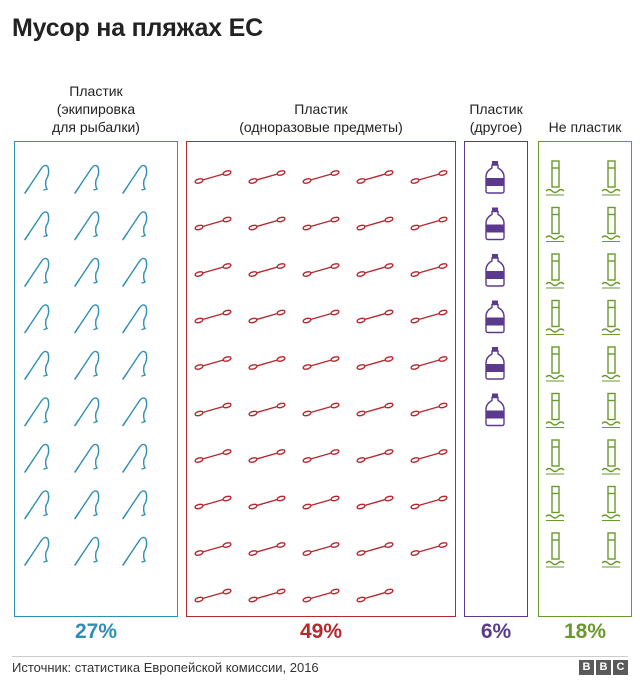 The image size is (640, 680). What do you see at coordinates (496, 118) in the screenshot?
I see `category-label-other-plastic: Пластик (другое)` at bounding box center [496, 118].